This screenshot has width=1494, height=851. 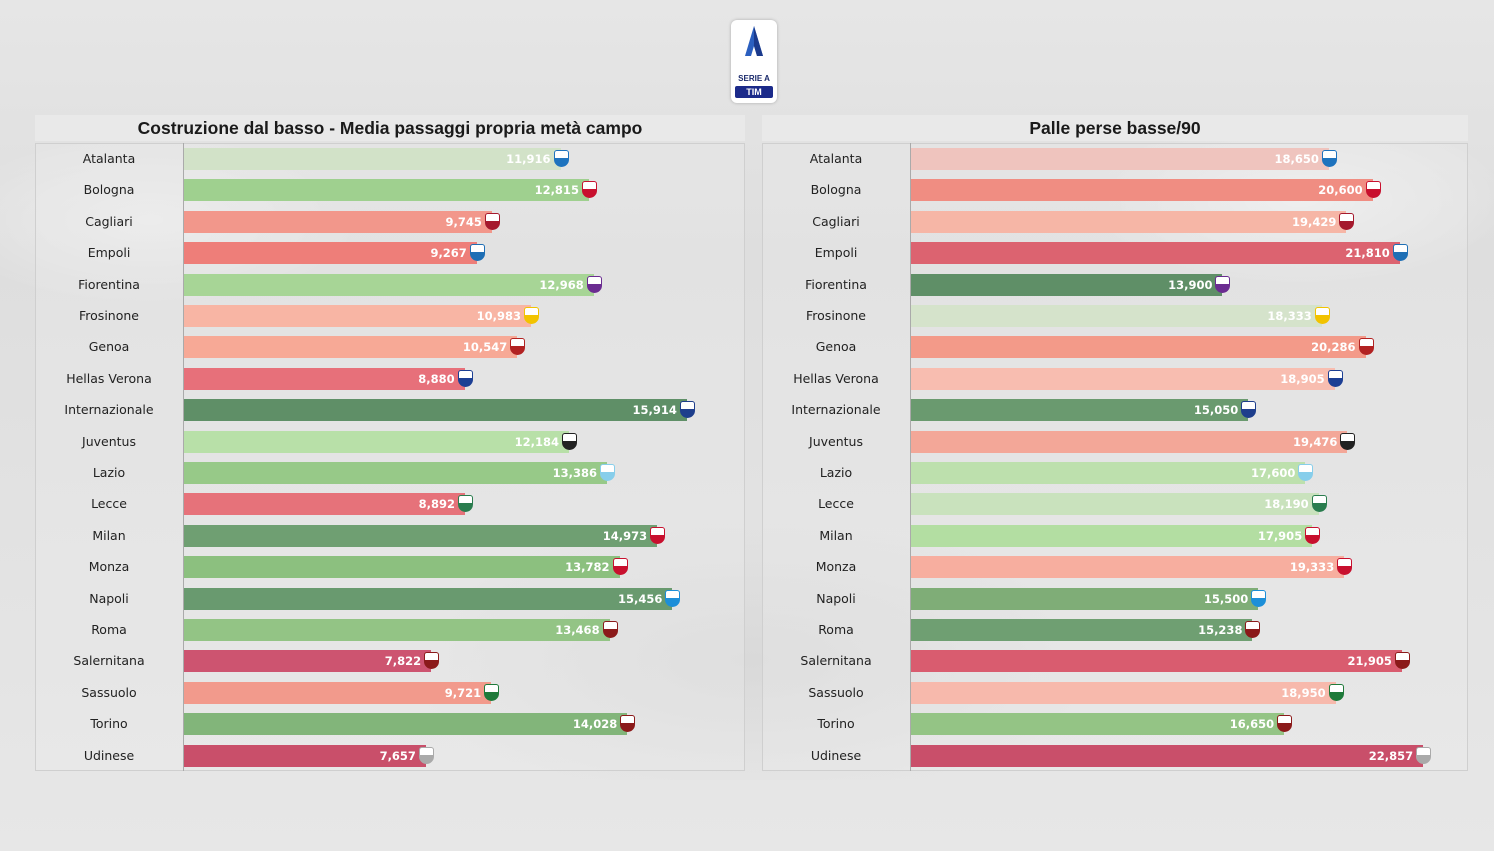 What do you see at coordinates (577, 630) in the screenshot?
I see `data-label: 13,468` at bounding box center [577, 630].